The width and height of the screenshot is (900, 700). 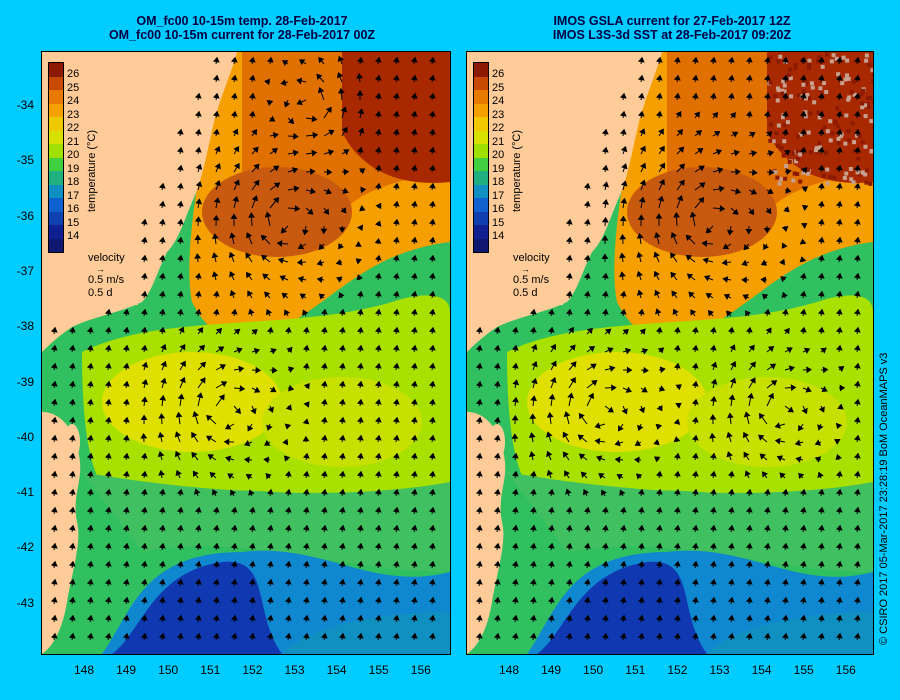 What do you see at coordinates (210, 670) in the screenshot?
I see `longitude-tick-label: 151` at bounding box center [210, 670].